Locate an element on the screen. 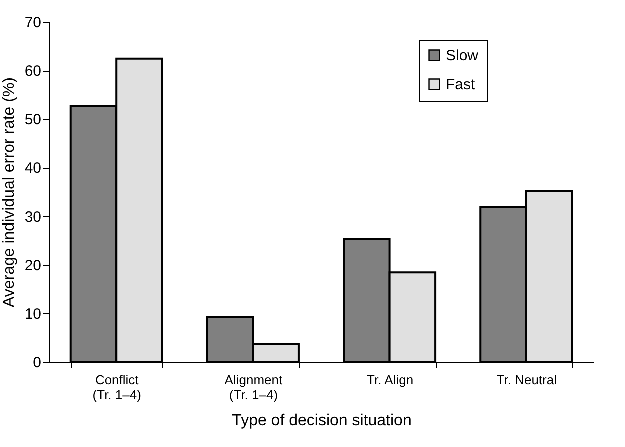 Image resolution: width=625 pixels, height=447 pixels. y-tick-label: 60 is located at coordinates (33, 71).